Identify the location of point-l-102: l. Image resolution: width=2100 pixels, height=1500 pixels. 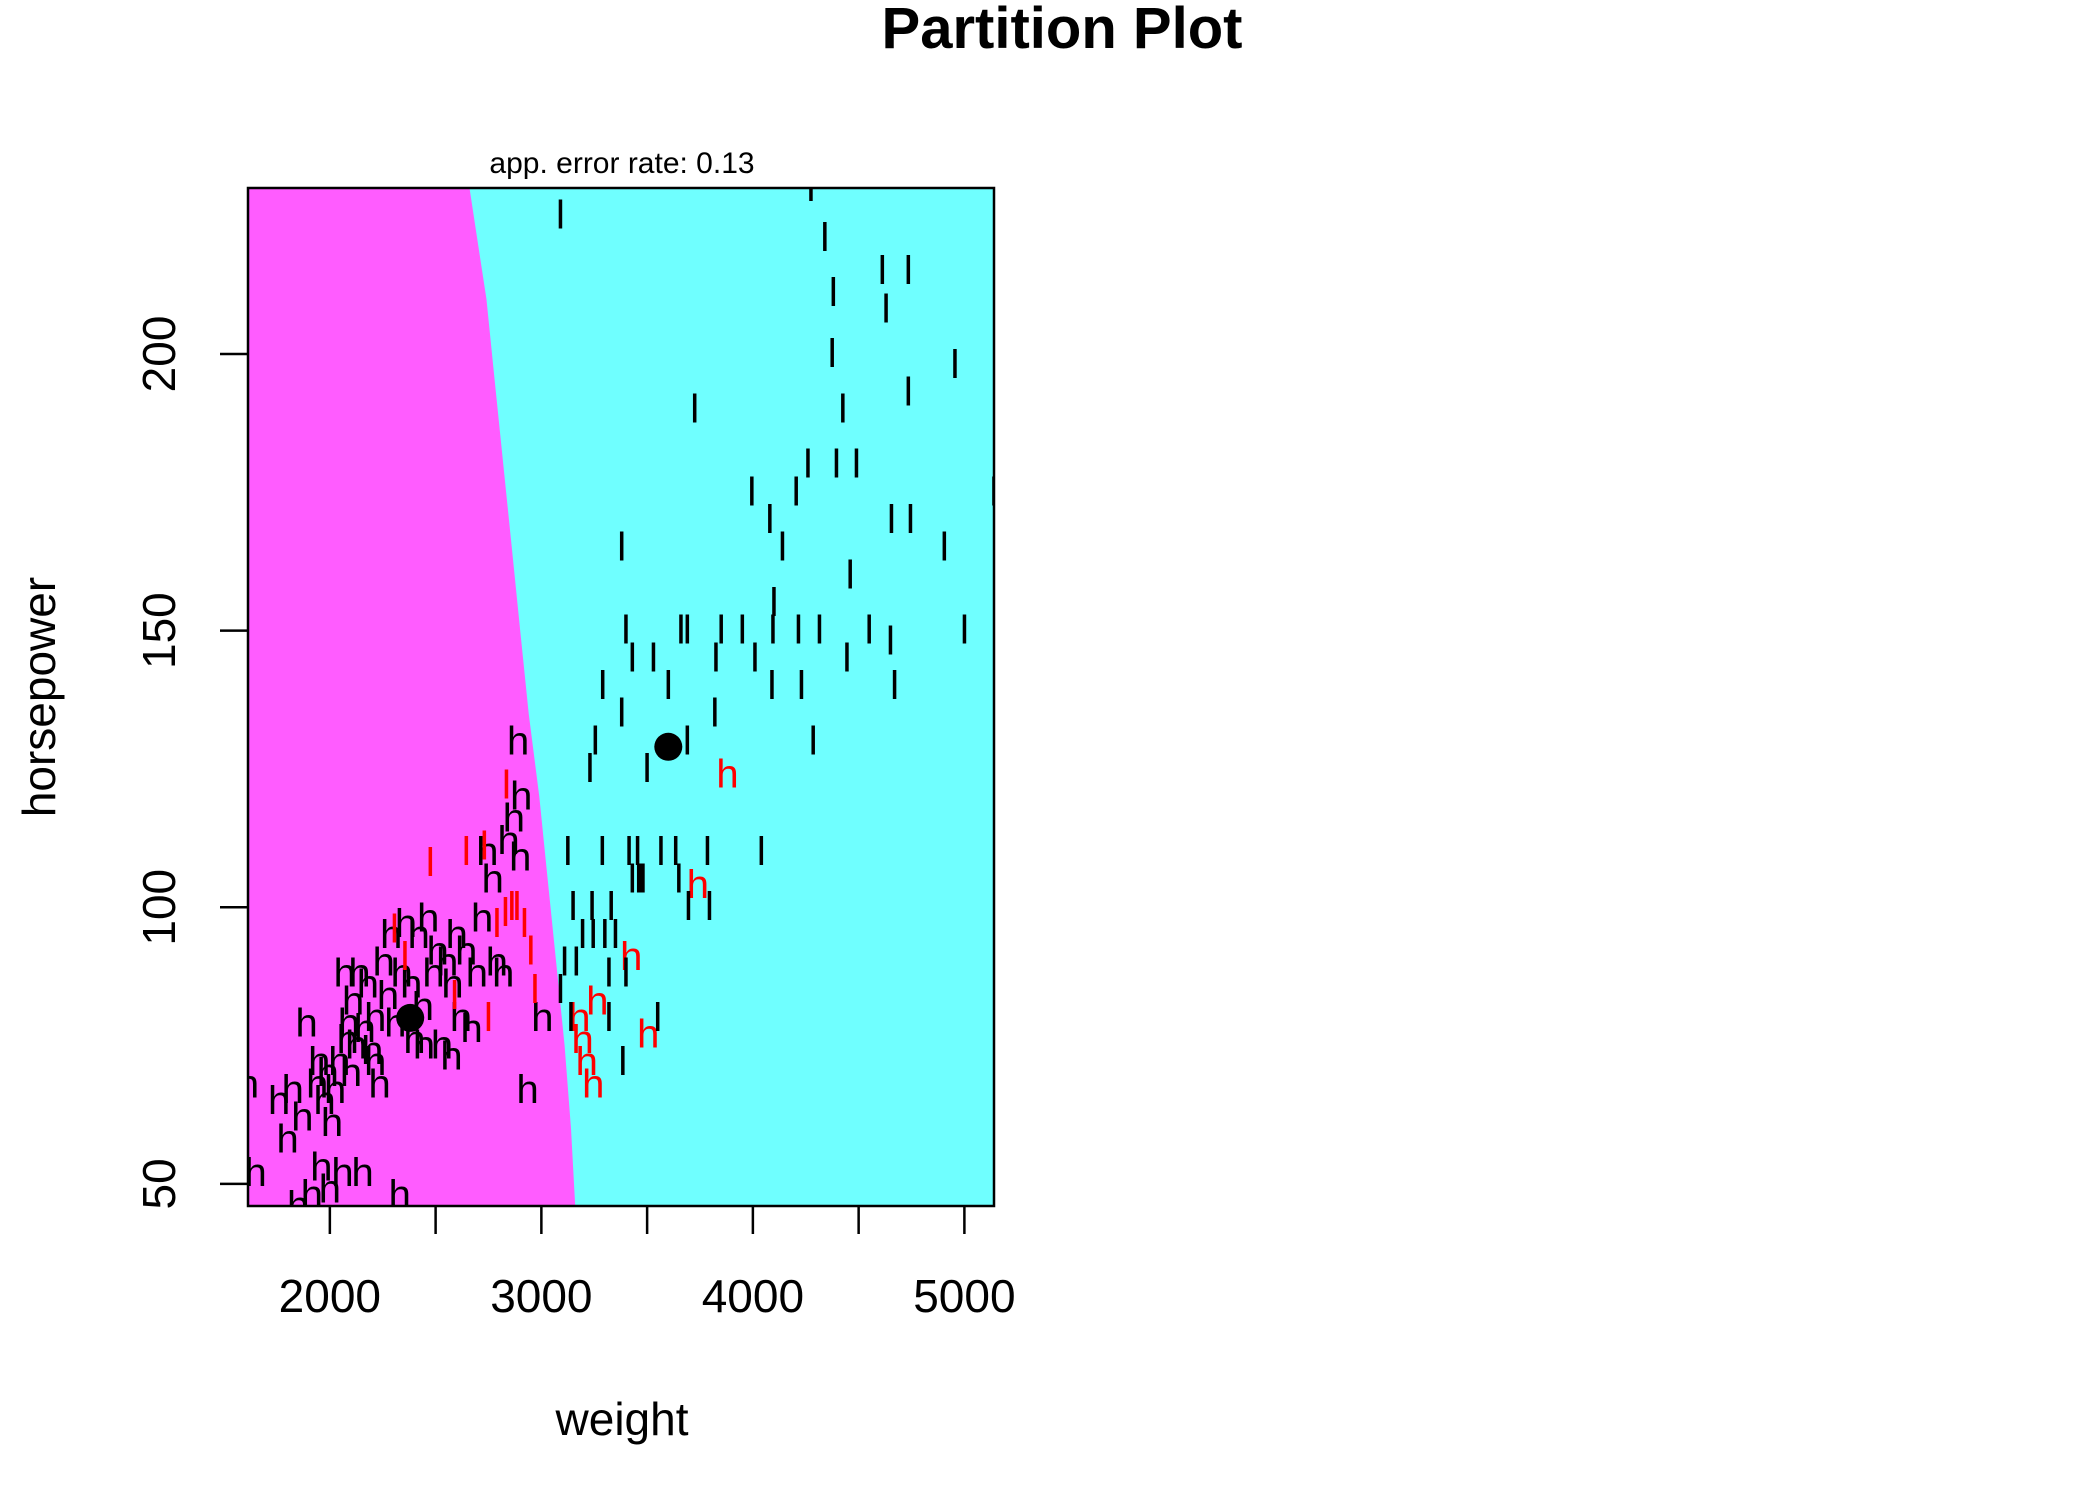
(694, 409).